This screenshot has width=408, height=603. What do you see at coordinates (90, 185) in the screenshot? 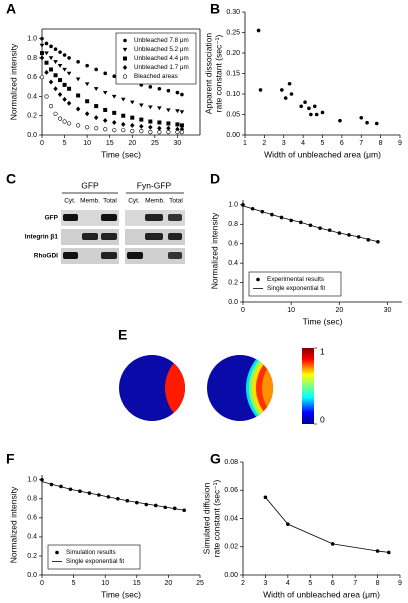
I see `blot-group: GFP` at bounding box center [90, 185].